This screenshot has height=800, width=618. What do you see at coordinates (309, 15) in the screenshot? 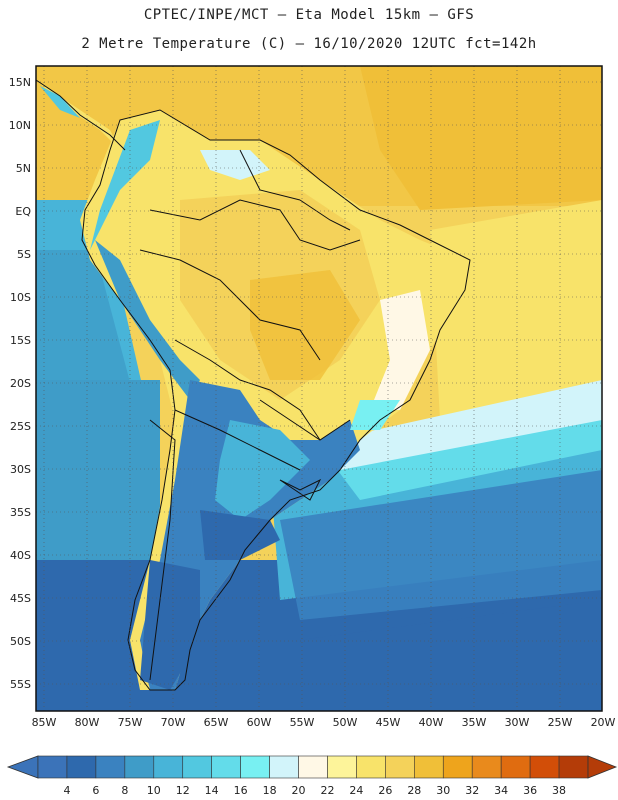
I see `chart-title: CPTEC/INPE/MCT – Eta Model 15km – GFS` at bounding box center [309, 15].